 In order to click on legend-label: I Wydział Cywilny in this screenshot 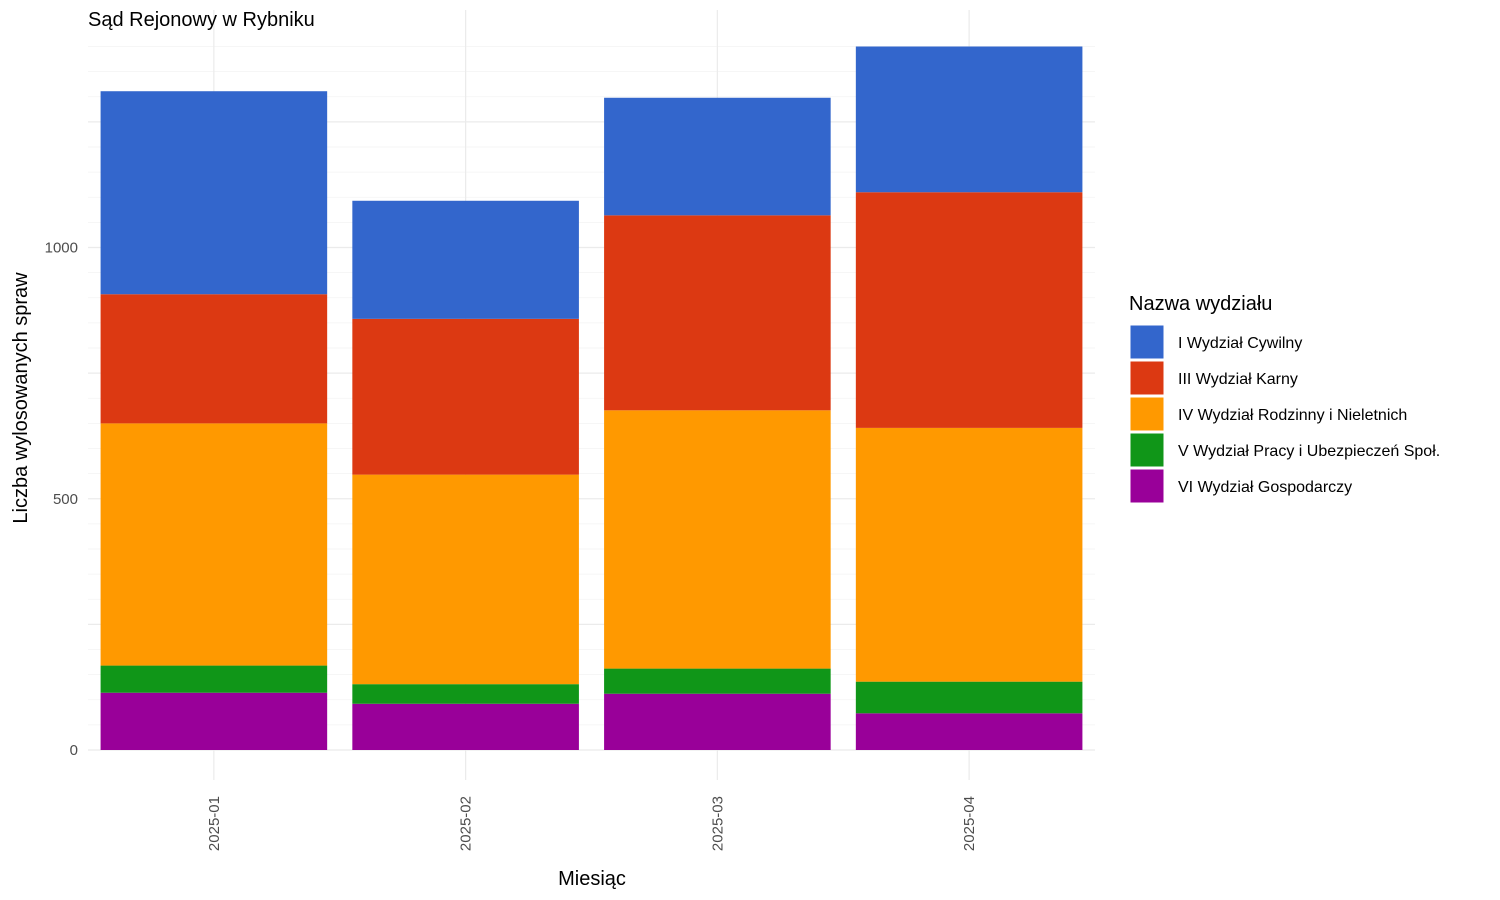, I will do `click(1240, 343)`.